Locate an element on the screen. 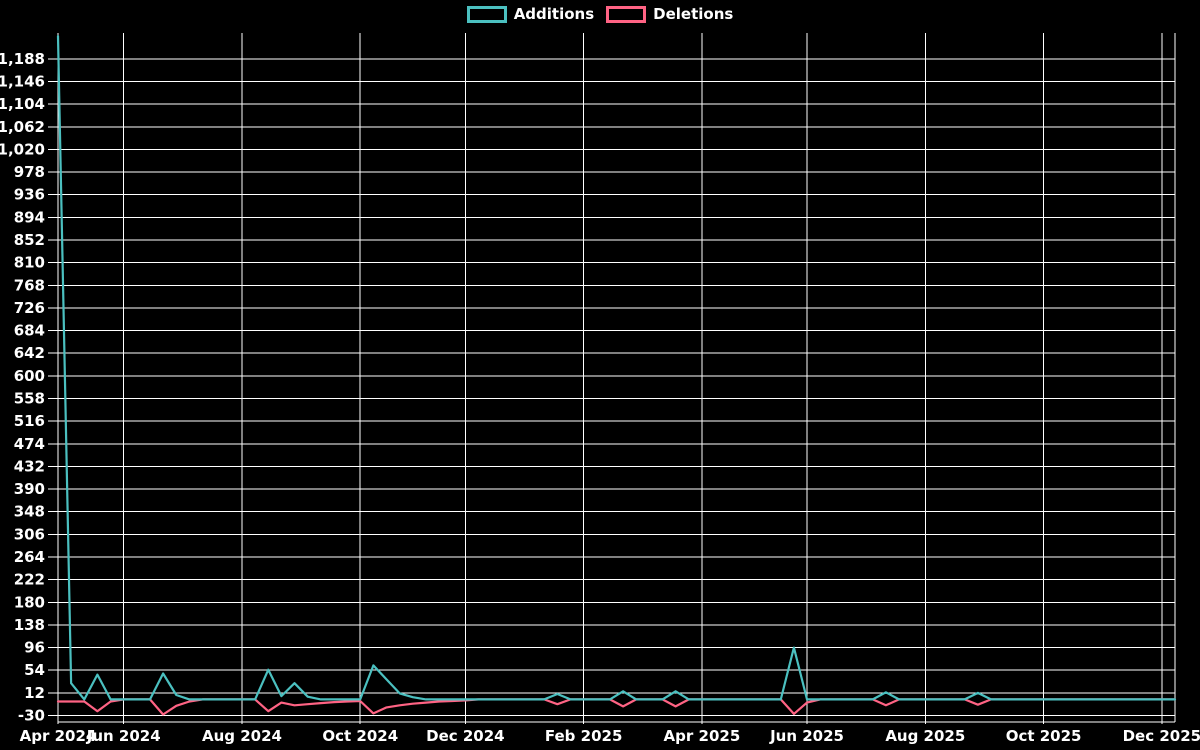  x-tick-label: Dec 2024 is located at coordinates (465, 736).